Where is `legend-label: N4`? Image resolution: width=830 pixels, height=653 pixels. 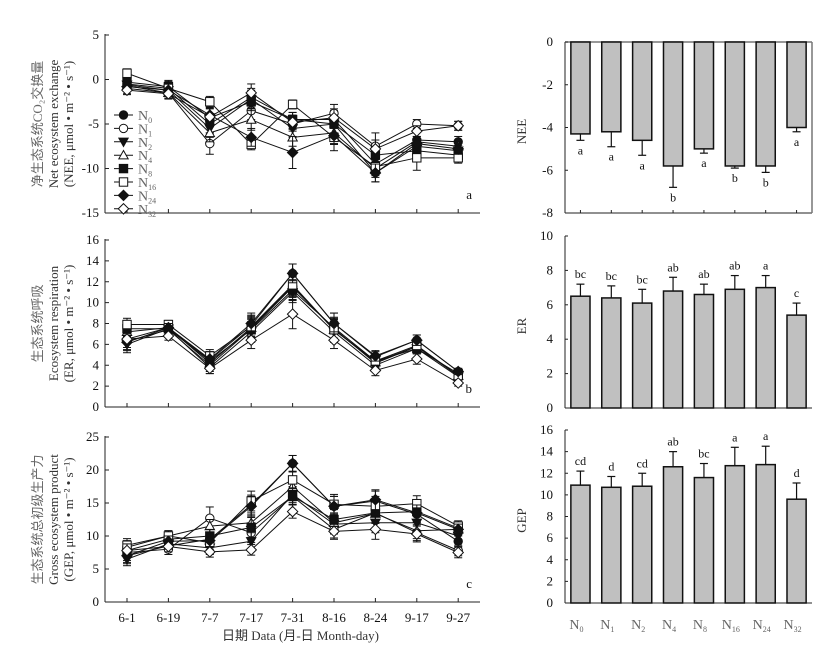
legend-label: N4 is located at coordinates (145, 157).